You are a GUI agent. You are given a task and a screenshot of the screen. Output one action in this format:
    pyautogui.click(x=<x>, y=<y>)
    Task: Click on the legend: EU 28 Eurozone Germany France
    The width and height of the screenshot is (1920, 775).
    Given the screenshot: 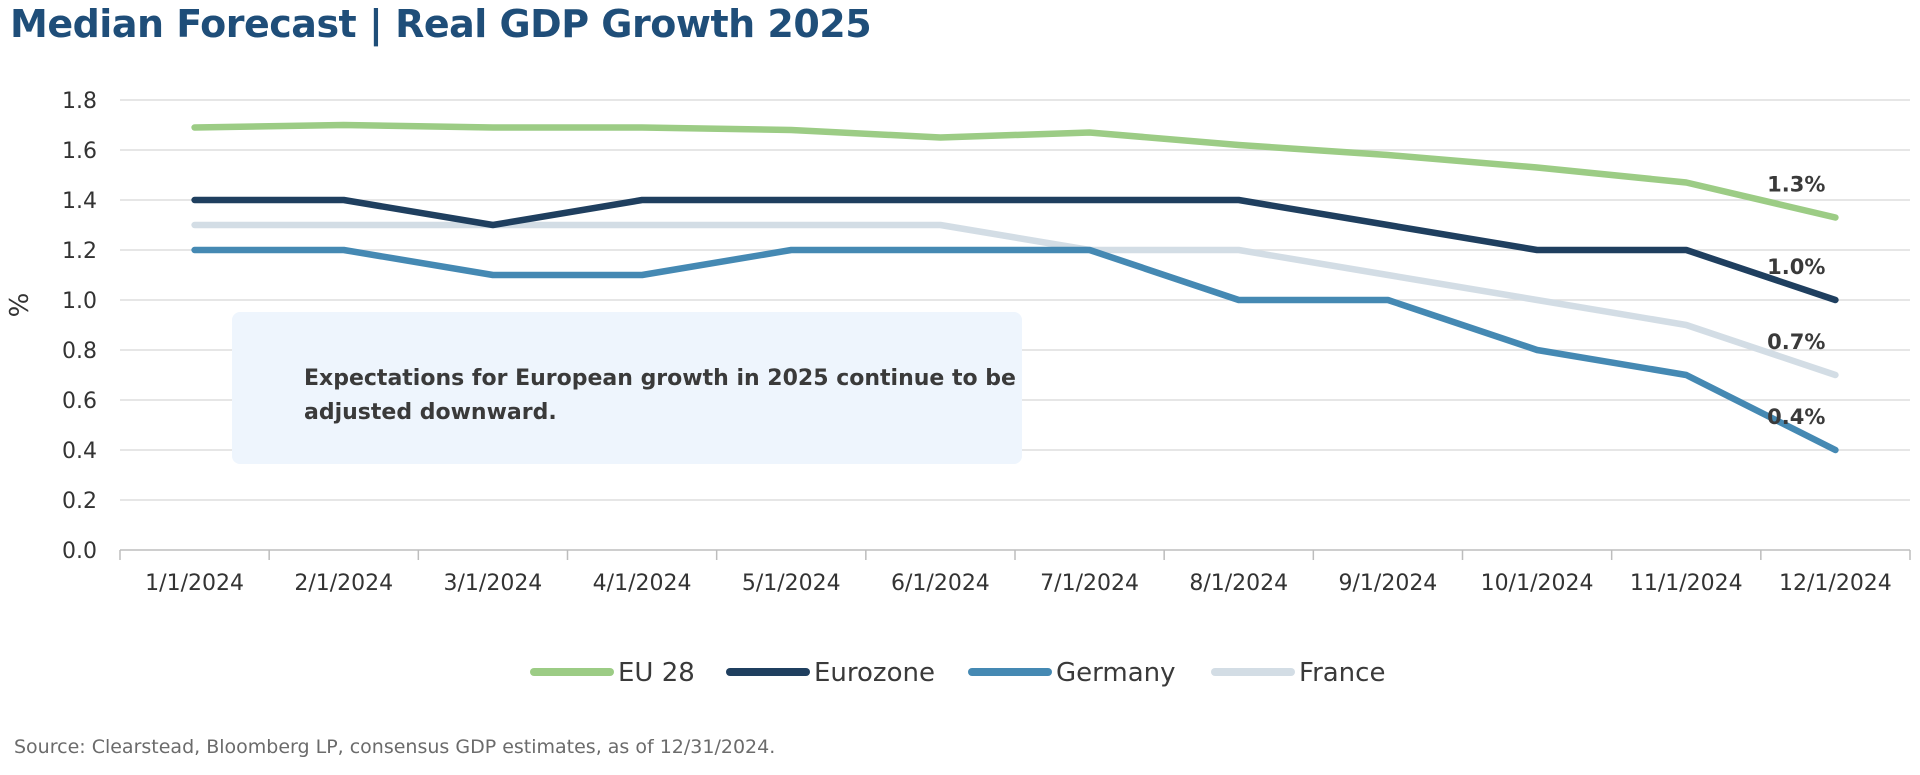 What is the action you would take?
    pyautogui.click(x=957, y=673)
    